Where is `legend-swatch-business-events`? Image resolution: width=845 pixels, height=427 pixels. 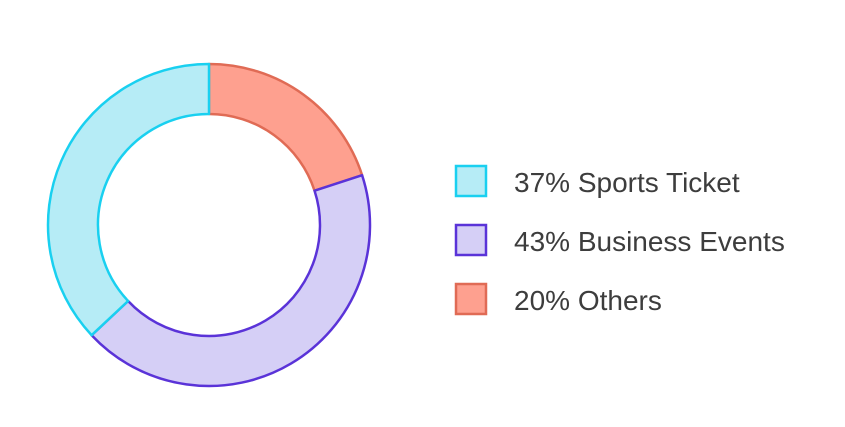 legend-swatch-business-events is located at coordinates (471, 240).